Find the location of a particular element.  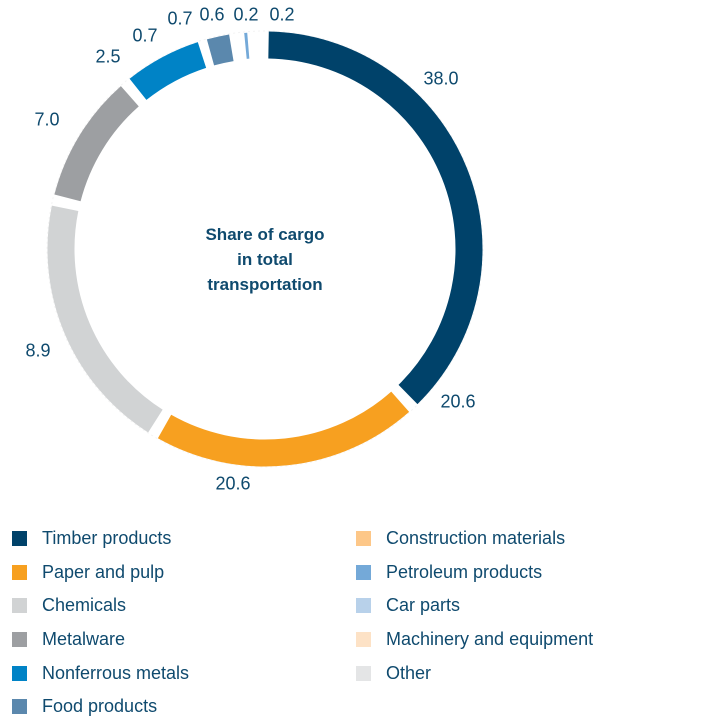

value-label-paper-and-pulp: 20.6 is located at coordinates (458, 401).